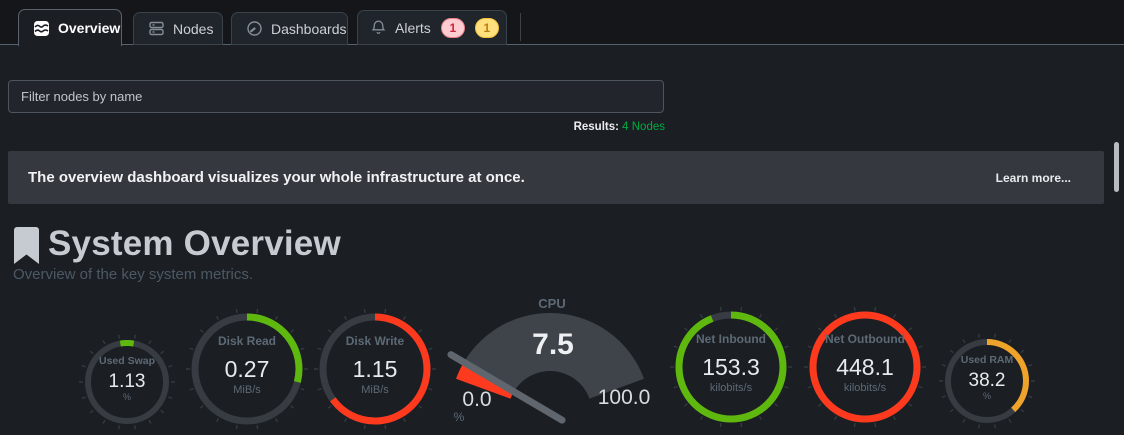 The height and width of the screenshot is (435, 1124). I want to click on results-label: Results:, so click(596, 127).